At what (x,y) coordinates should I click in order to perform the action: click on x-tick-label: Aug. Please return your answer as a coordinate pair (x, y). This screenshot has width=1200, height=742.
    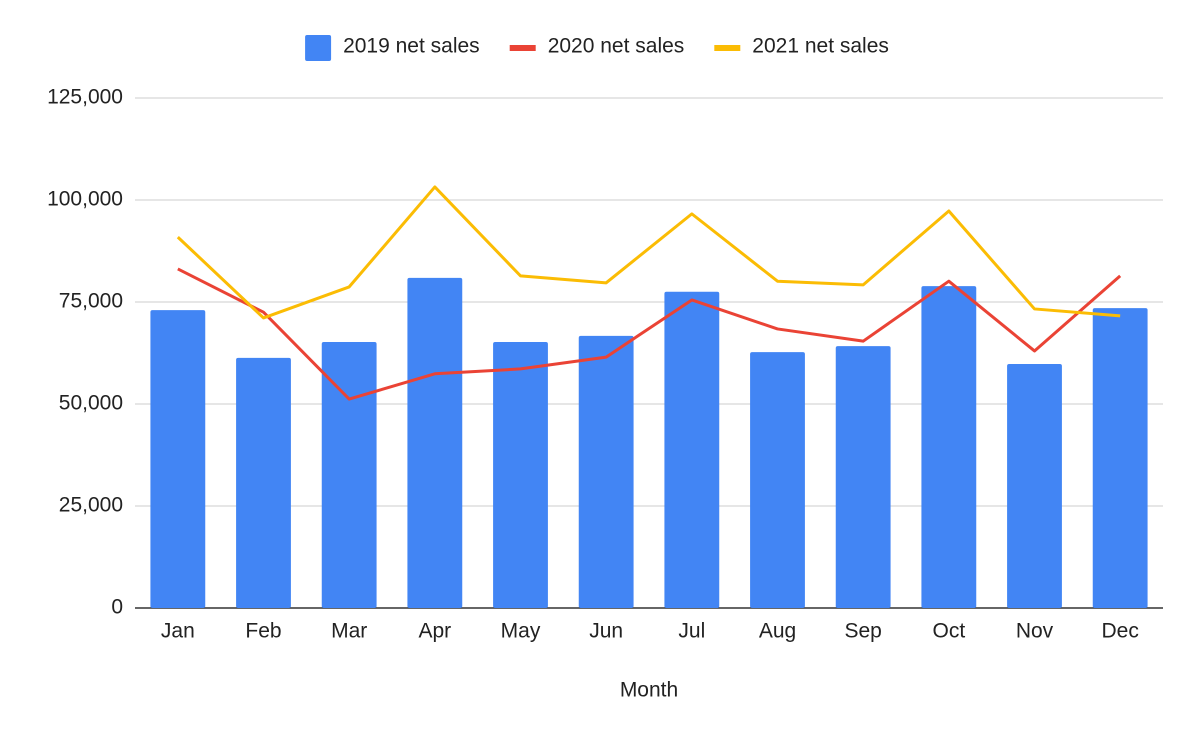
    Looking at the image, I should click on (777, 631).